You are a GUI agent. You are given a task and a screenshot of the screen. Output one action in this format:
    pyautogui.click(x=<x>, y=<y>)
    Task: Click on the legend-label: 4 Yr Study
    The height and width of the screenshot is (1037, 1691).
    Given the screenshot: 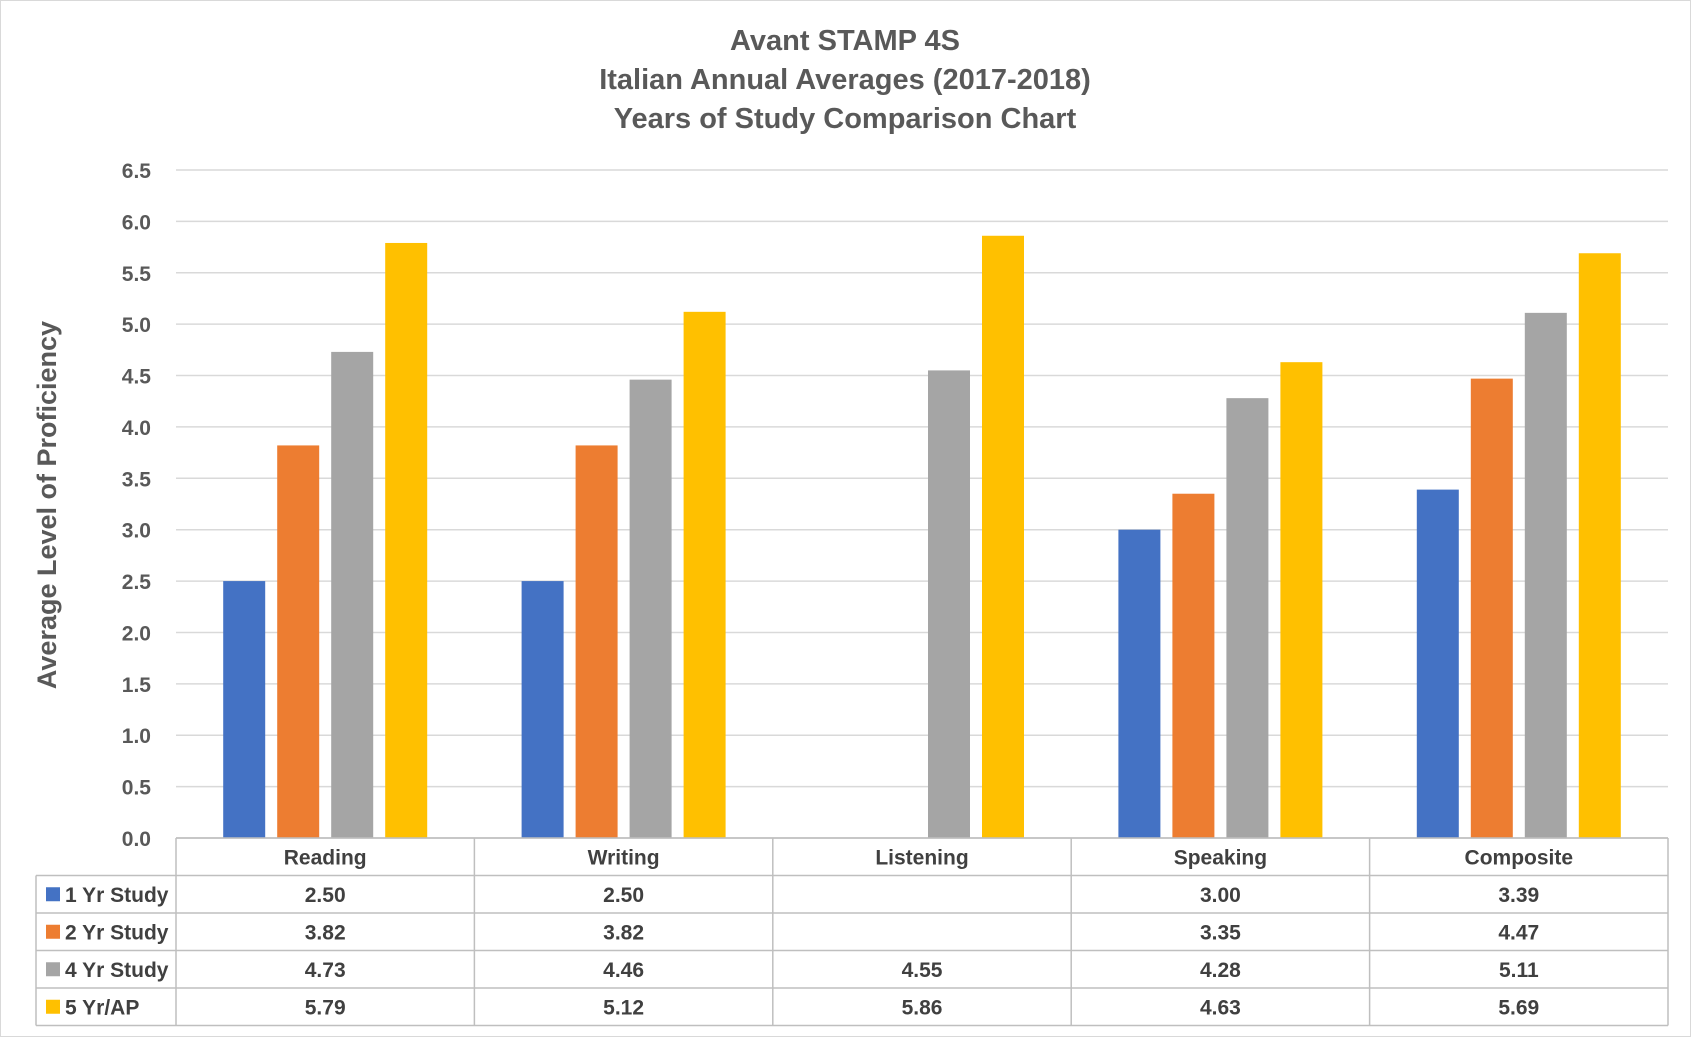 What is the action you would take?
    pyautogui.click(x=117, y=970)
    